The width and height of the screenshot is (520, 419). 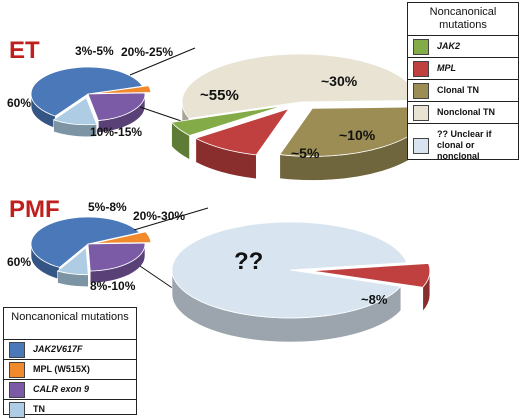 What do you see at coordinates (458, 90) in the screenshot?
I see `legend-label-clonal-tn: Clonal TN` at bounding box center [458, 90].